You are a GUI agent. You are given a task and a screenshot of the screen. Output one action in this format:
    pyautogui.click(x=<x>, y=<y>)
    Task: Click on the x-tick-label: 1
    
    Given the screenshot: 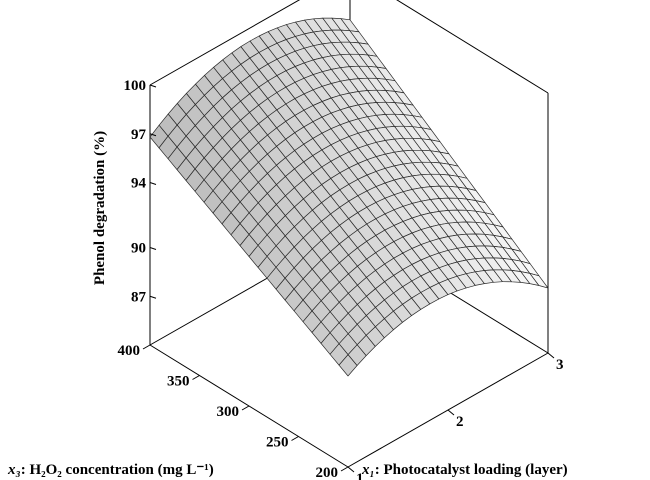 What is the action you would take?
    pyautogui.click(x=360, y=475)
    